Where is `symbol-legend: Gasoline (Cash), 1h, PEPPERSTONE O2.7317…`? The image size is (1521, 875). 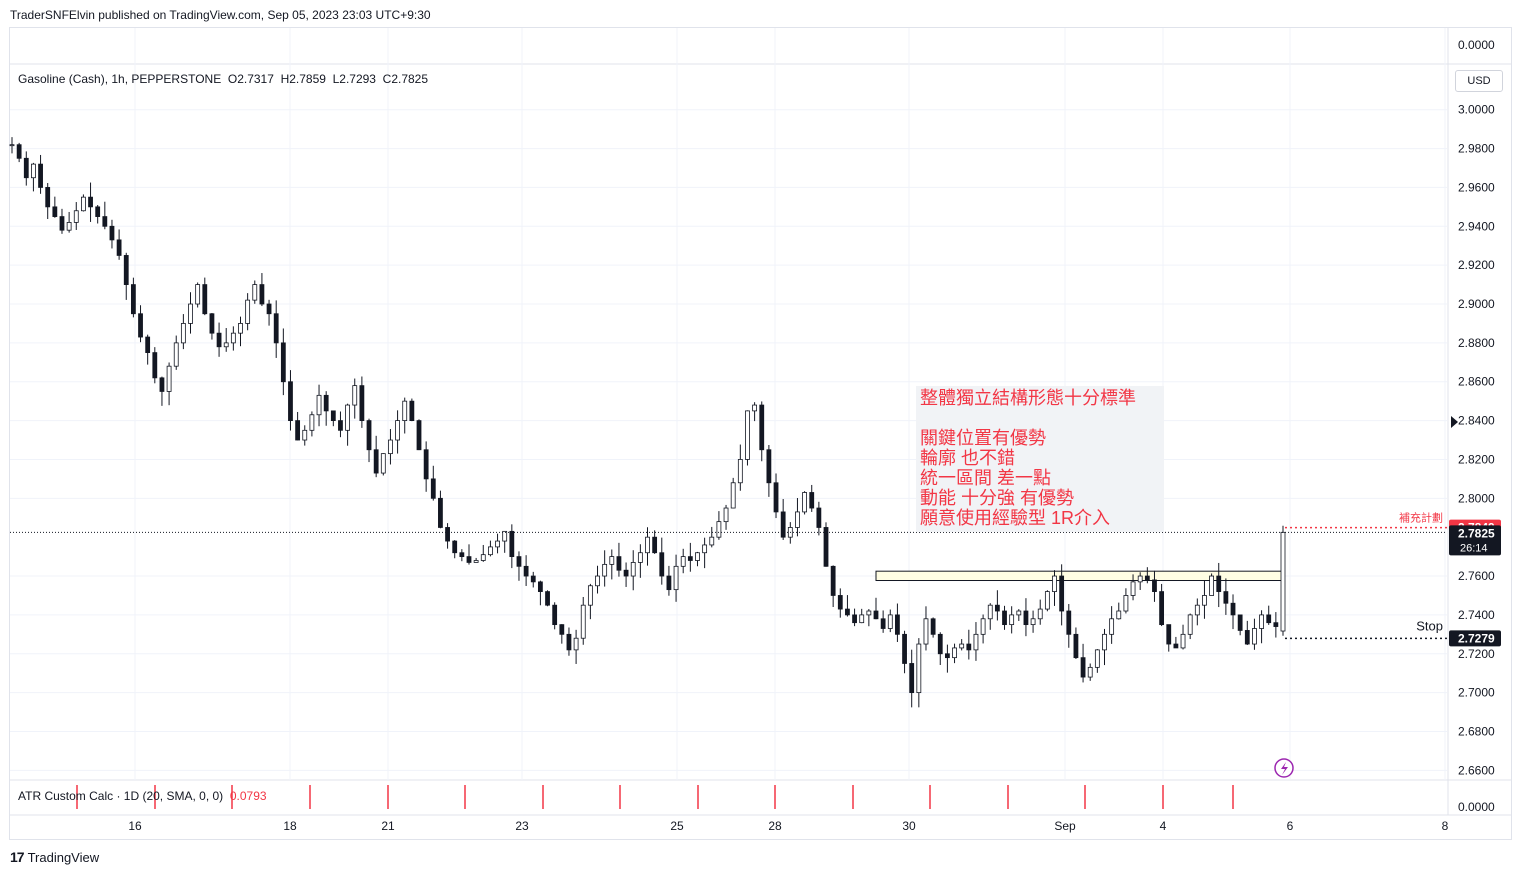
symbol-legend: Gasoline (Cash), 1h, PEPPERSTONE O2.7317… is located at coordinates (223, 79).